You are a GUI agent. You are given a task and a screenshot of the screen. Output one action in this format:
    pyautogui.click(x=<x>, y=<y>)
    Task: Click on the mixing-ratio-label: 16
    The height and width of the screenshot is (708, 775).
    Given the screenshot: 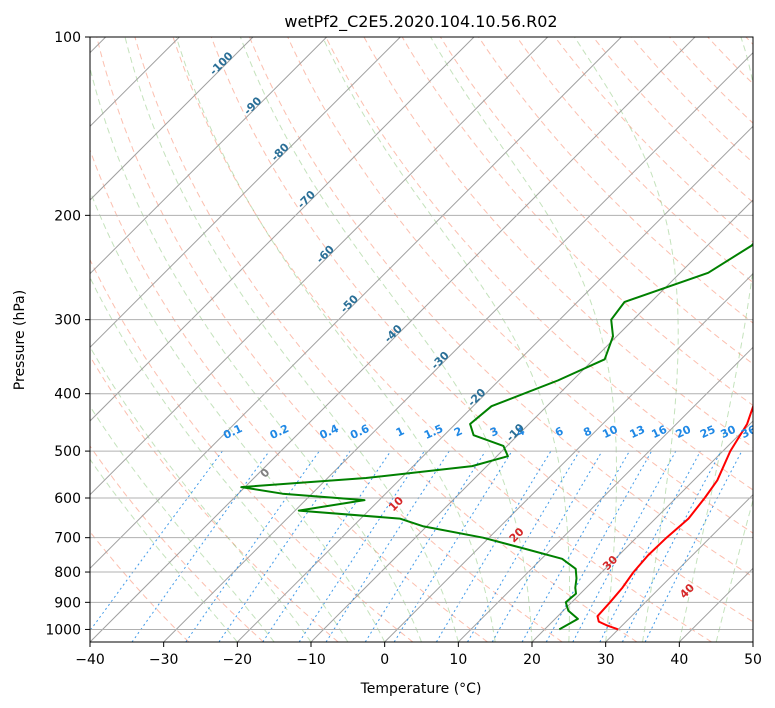 What is the action you would take?
    pyautogui.click(x=660, y=432)
    